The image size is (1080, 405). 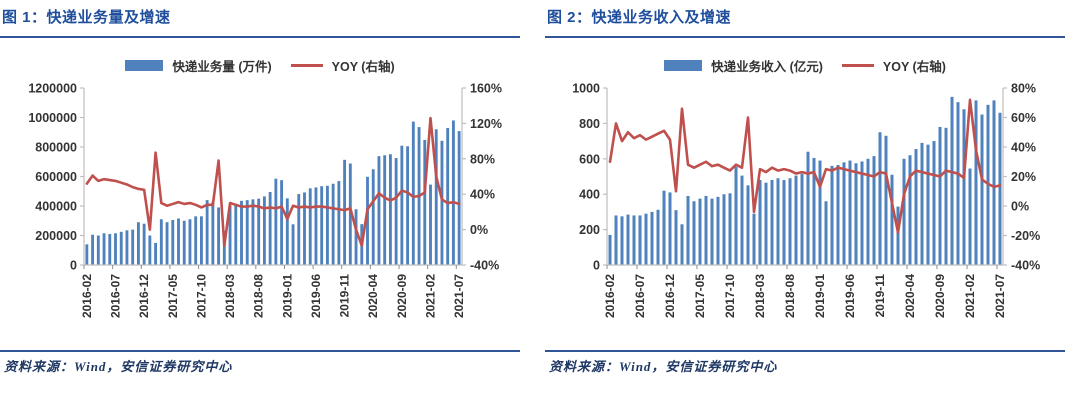 I want to click on svg-text: 600, so click(x=589, y=159).